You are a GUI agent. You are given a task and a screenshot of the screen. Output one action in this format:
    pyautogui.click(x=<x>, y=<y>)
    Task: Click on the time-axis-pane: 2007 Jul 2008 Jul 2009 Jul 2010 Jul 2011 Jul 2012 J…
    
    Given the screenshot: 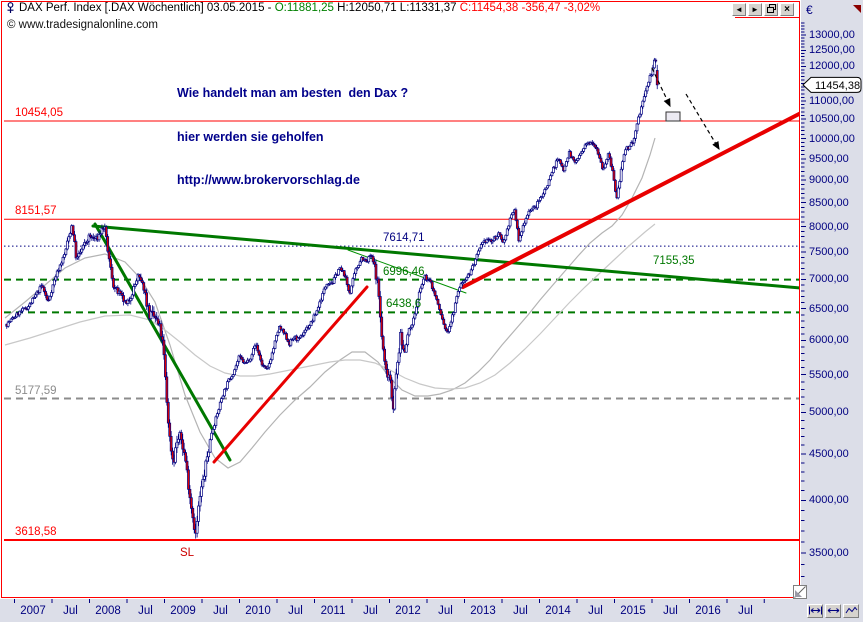 What is the action you would take?
    pyautogui.click(x=400, y=610)
    